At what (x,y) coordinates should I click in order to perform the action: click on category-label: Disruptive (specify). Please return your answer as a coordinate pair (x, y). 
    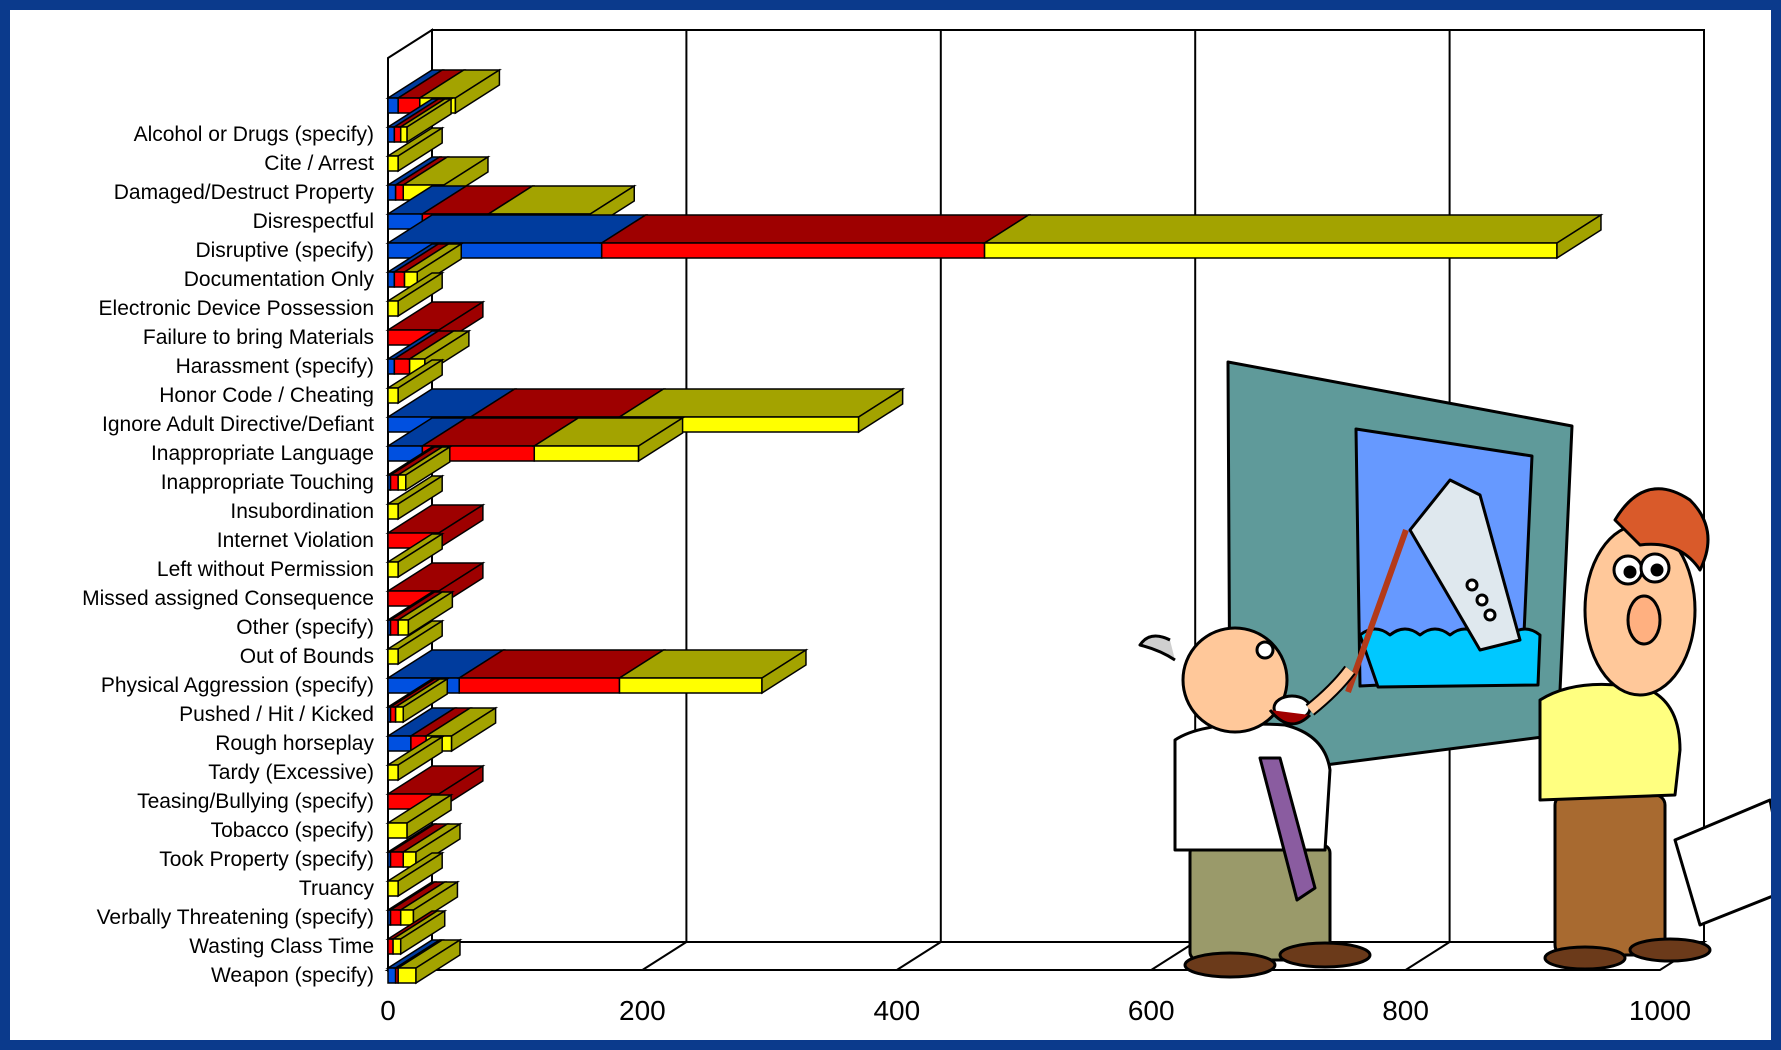
    Looking at the image, I should click on (284, 250).